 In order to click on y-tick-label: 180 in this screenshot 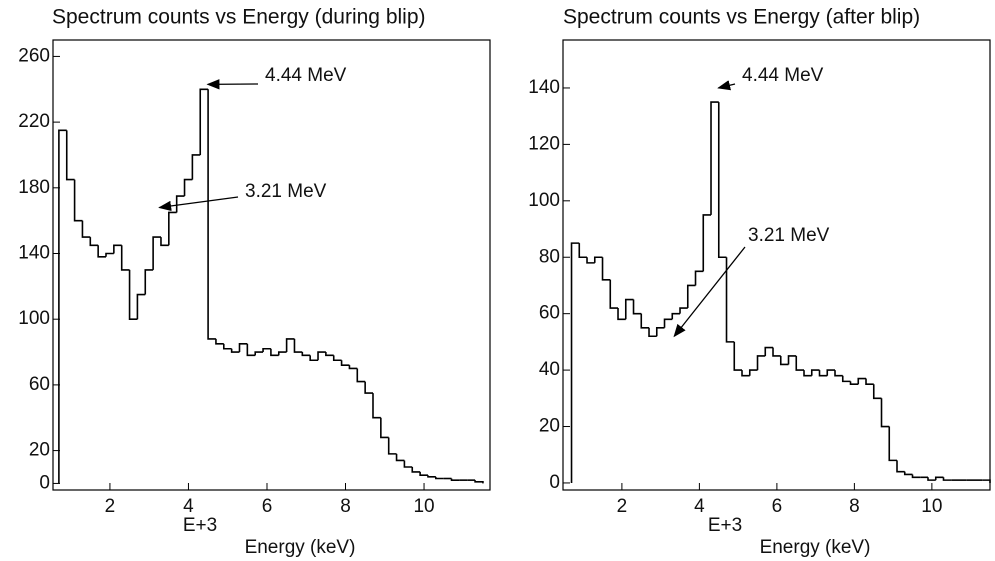, I will do `click(34, 187)`.